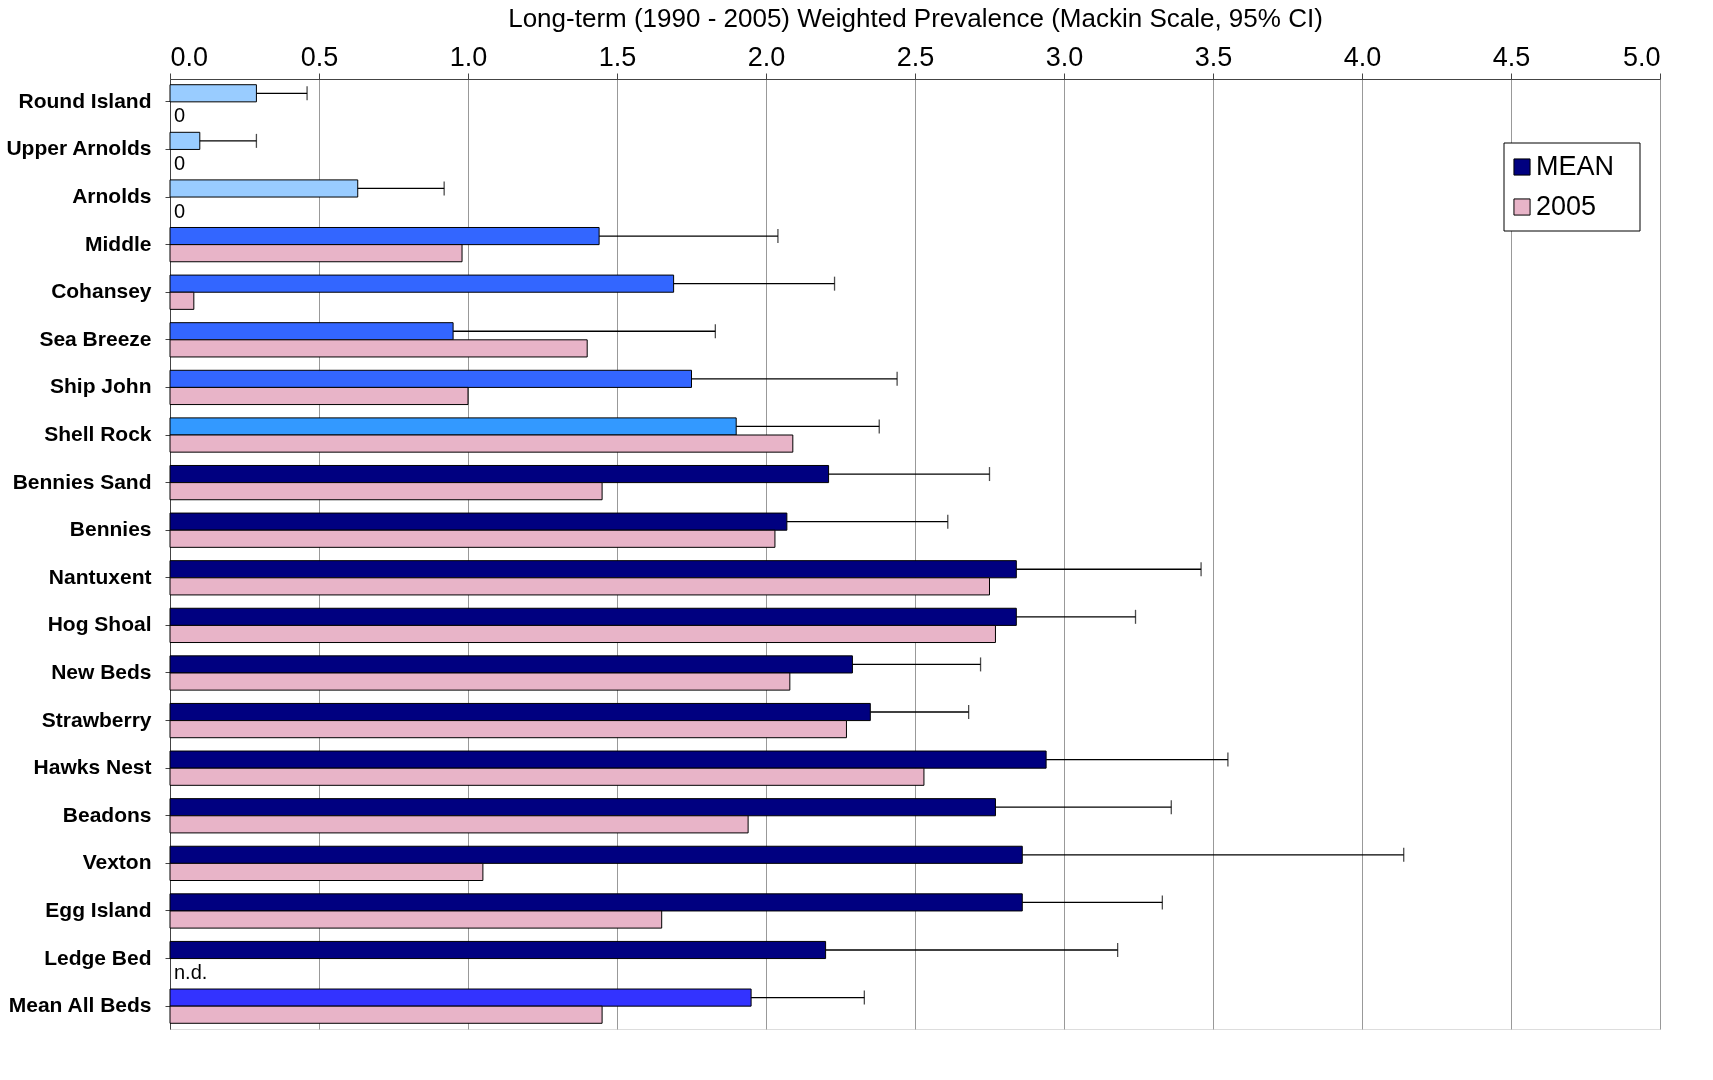  What do you see at coordinates (1575, 166) in the screenshot?
I see `legend-label: MEAN` at bounding box center [1575, 166].